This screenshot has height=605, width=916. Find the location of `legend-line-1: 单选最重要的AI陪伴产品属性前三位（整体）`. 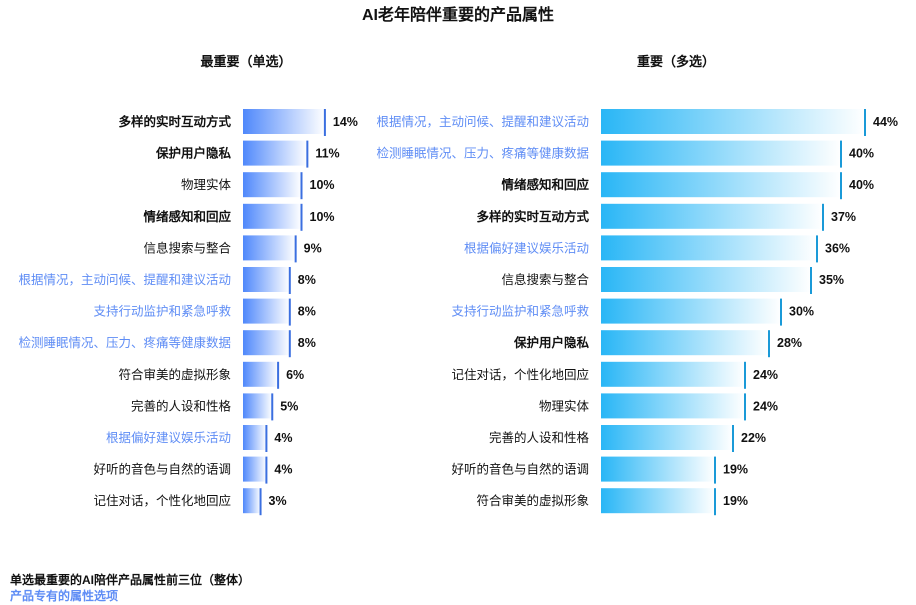

legend-line-1: 单选最重要的AI陪伴产品属性前三位（整体） is located at coordinates (130, 580).